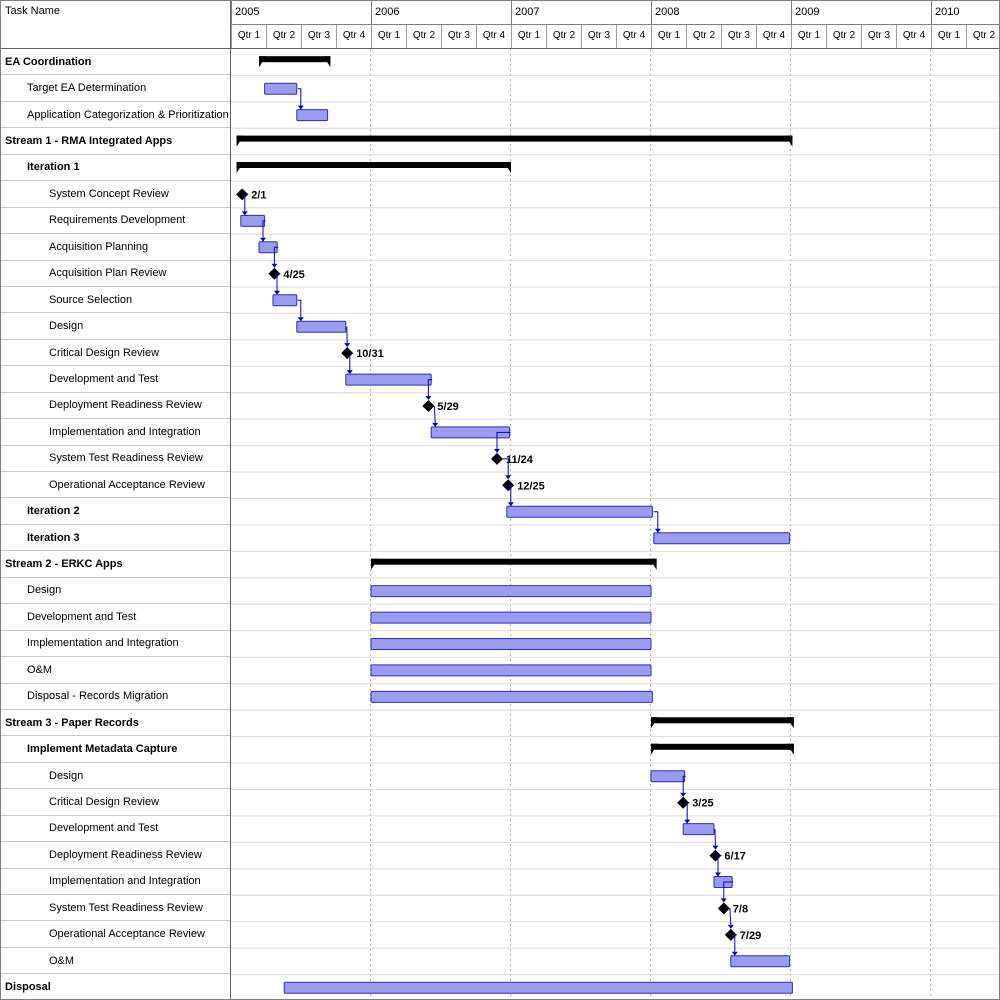 This screenshot has height=1000, width=1000. What do you see at coordinates (115, 723) in the screenshot?
I see `task-row: Stream 3 - Paper Records` at bounding box center [115, 723].